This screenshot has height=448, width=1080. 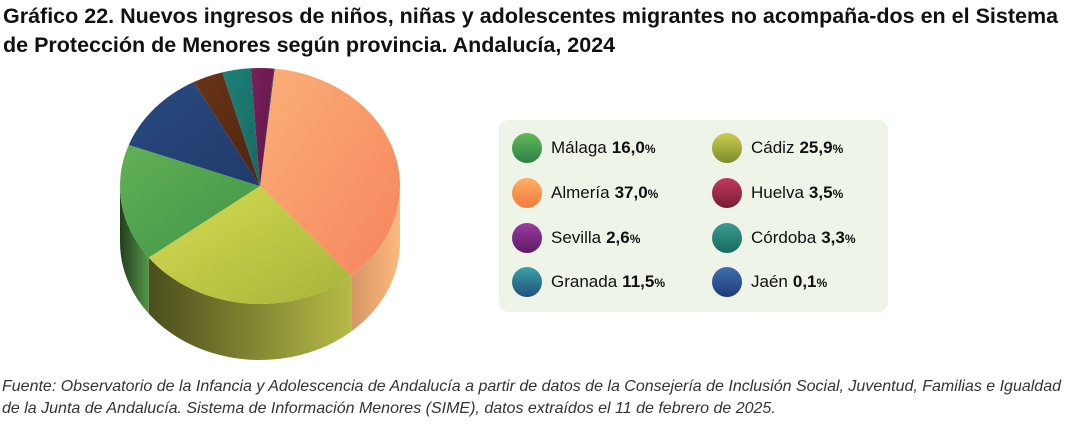 I want to click on legend-label-granada: Granada 11,5%, so click(x=608, y=281).